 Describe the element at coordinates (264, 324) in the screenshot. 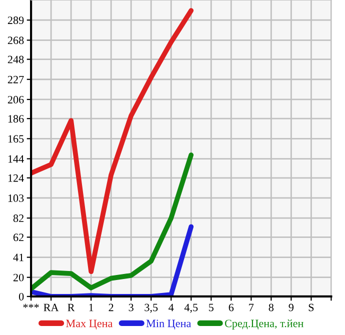

I see `legend-label: Сред.Цена, т.йен` at that location.